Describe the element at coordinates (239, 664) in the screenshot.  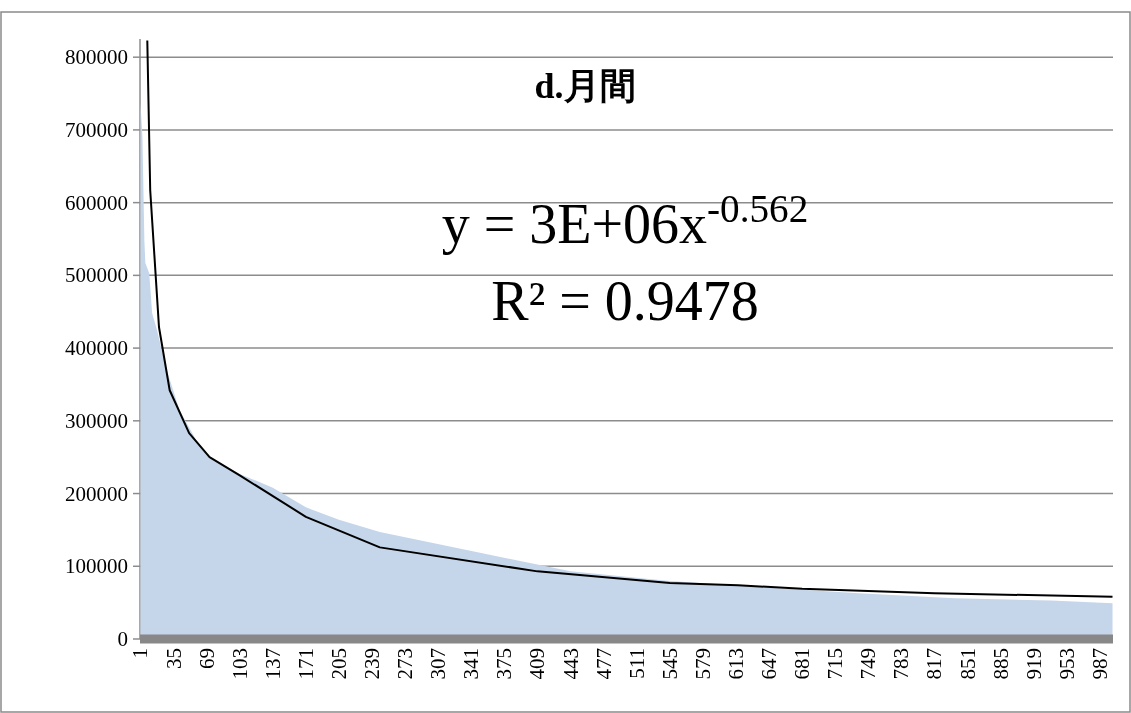
I see `x-tick-label: 103` at that location.